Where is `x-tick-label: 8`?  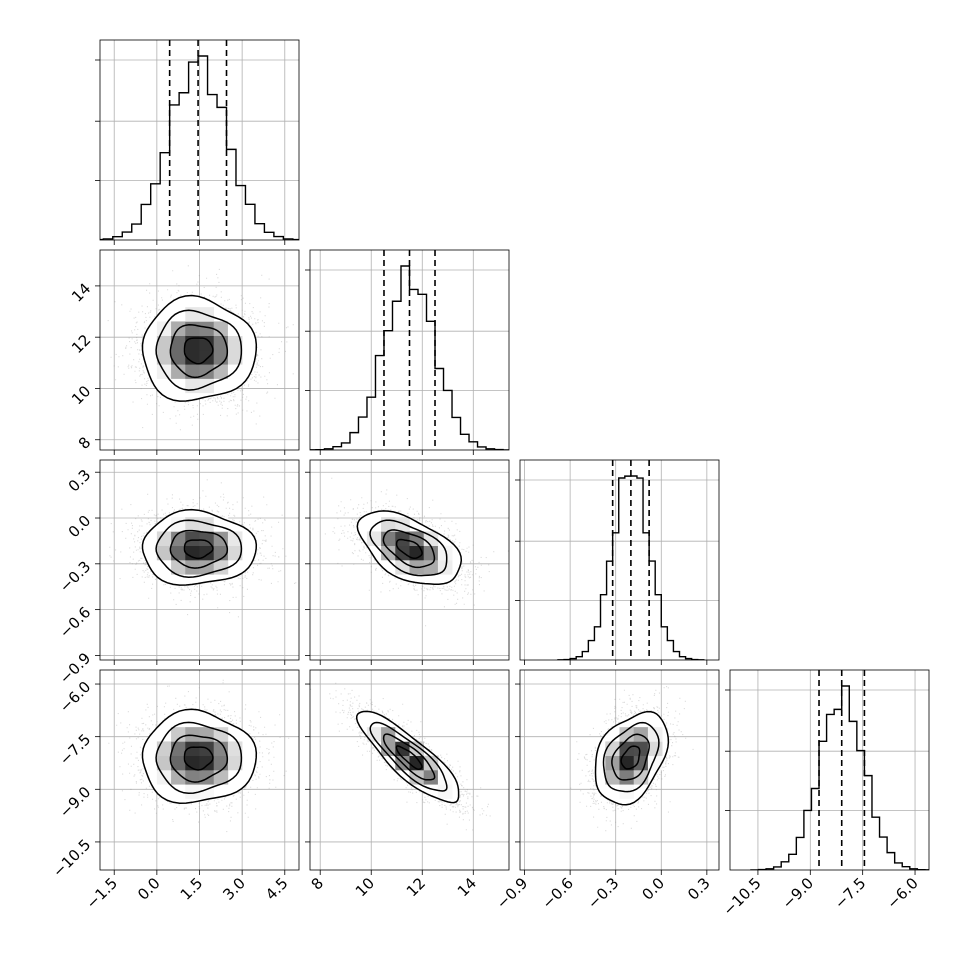 x-tick-label: 8 is located at coordinates (317, 883).